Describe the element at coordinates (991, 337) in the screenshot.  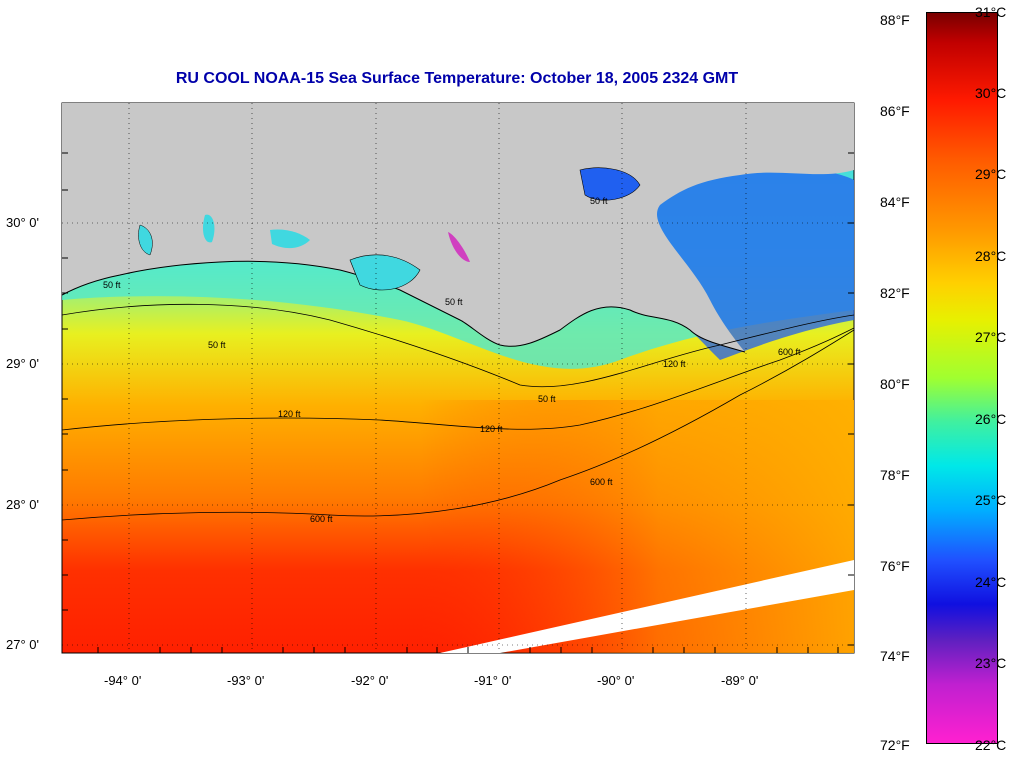
I see `colorbar-c-label: 27°C` at that location.